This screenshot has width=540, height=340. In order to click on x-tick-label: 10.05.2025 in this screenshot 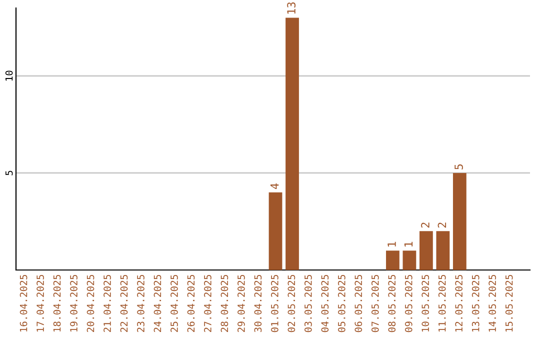, I will do `click(426, 303)`.